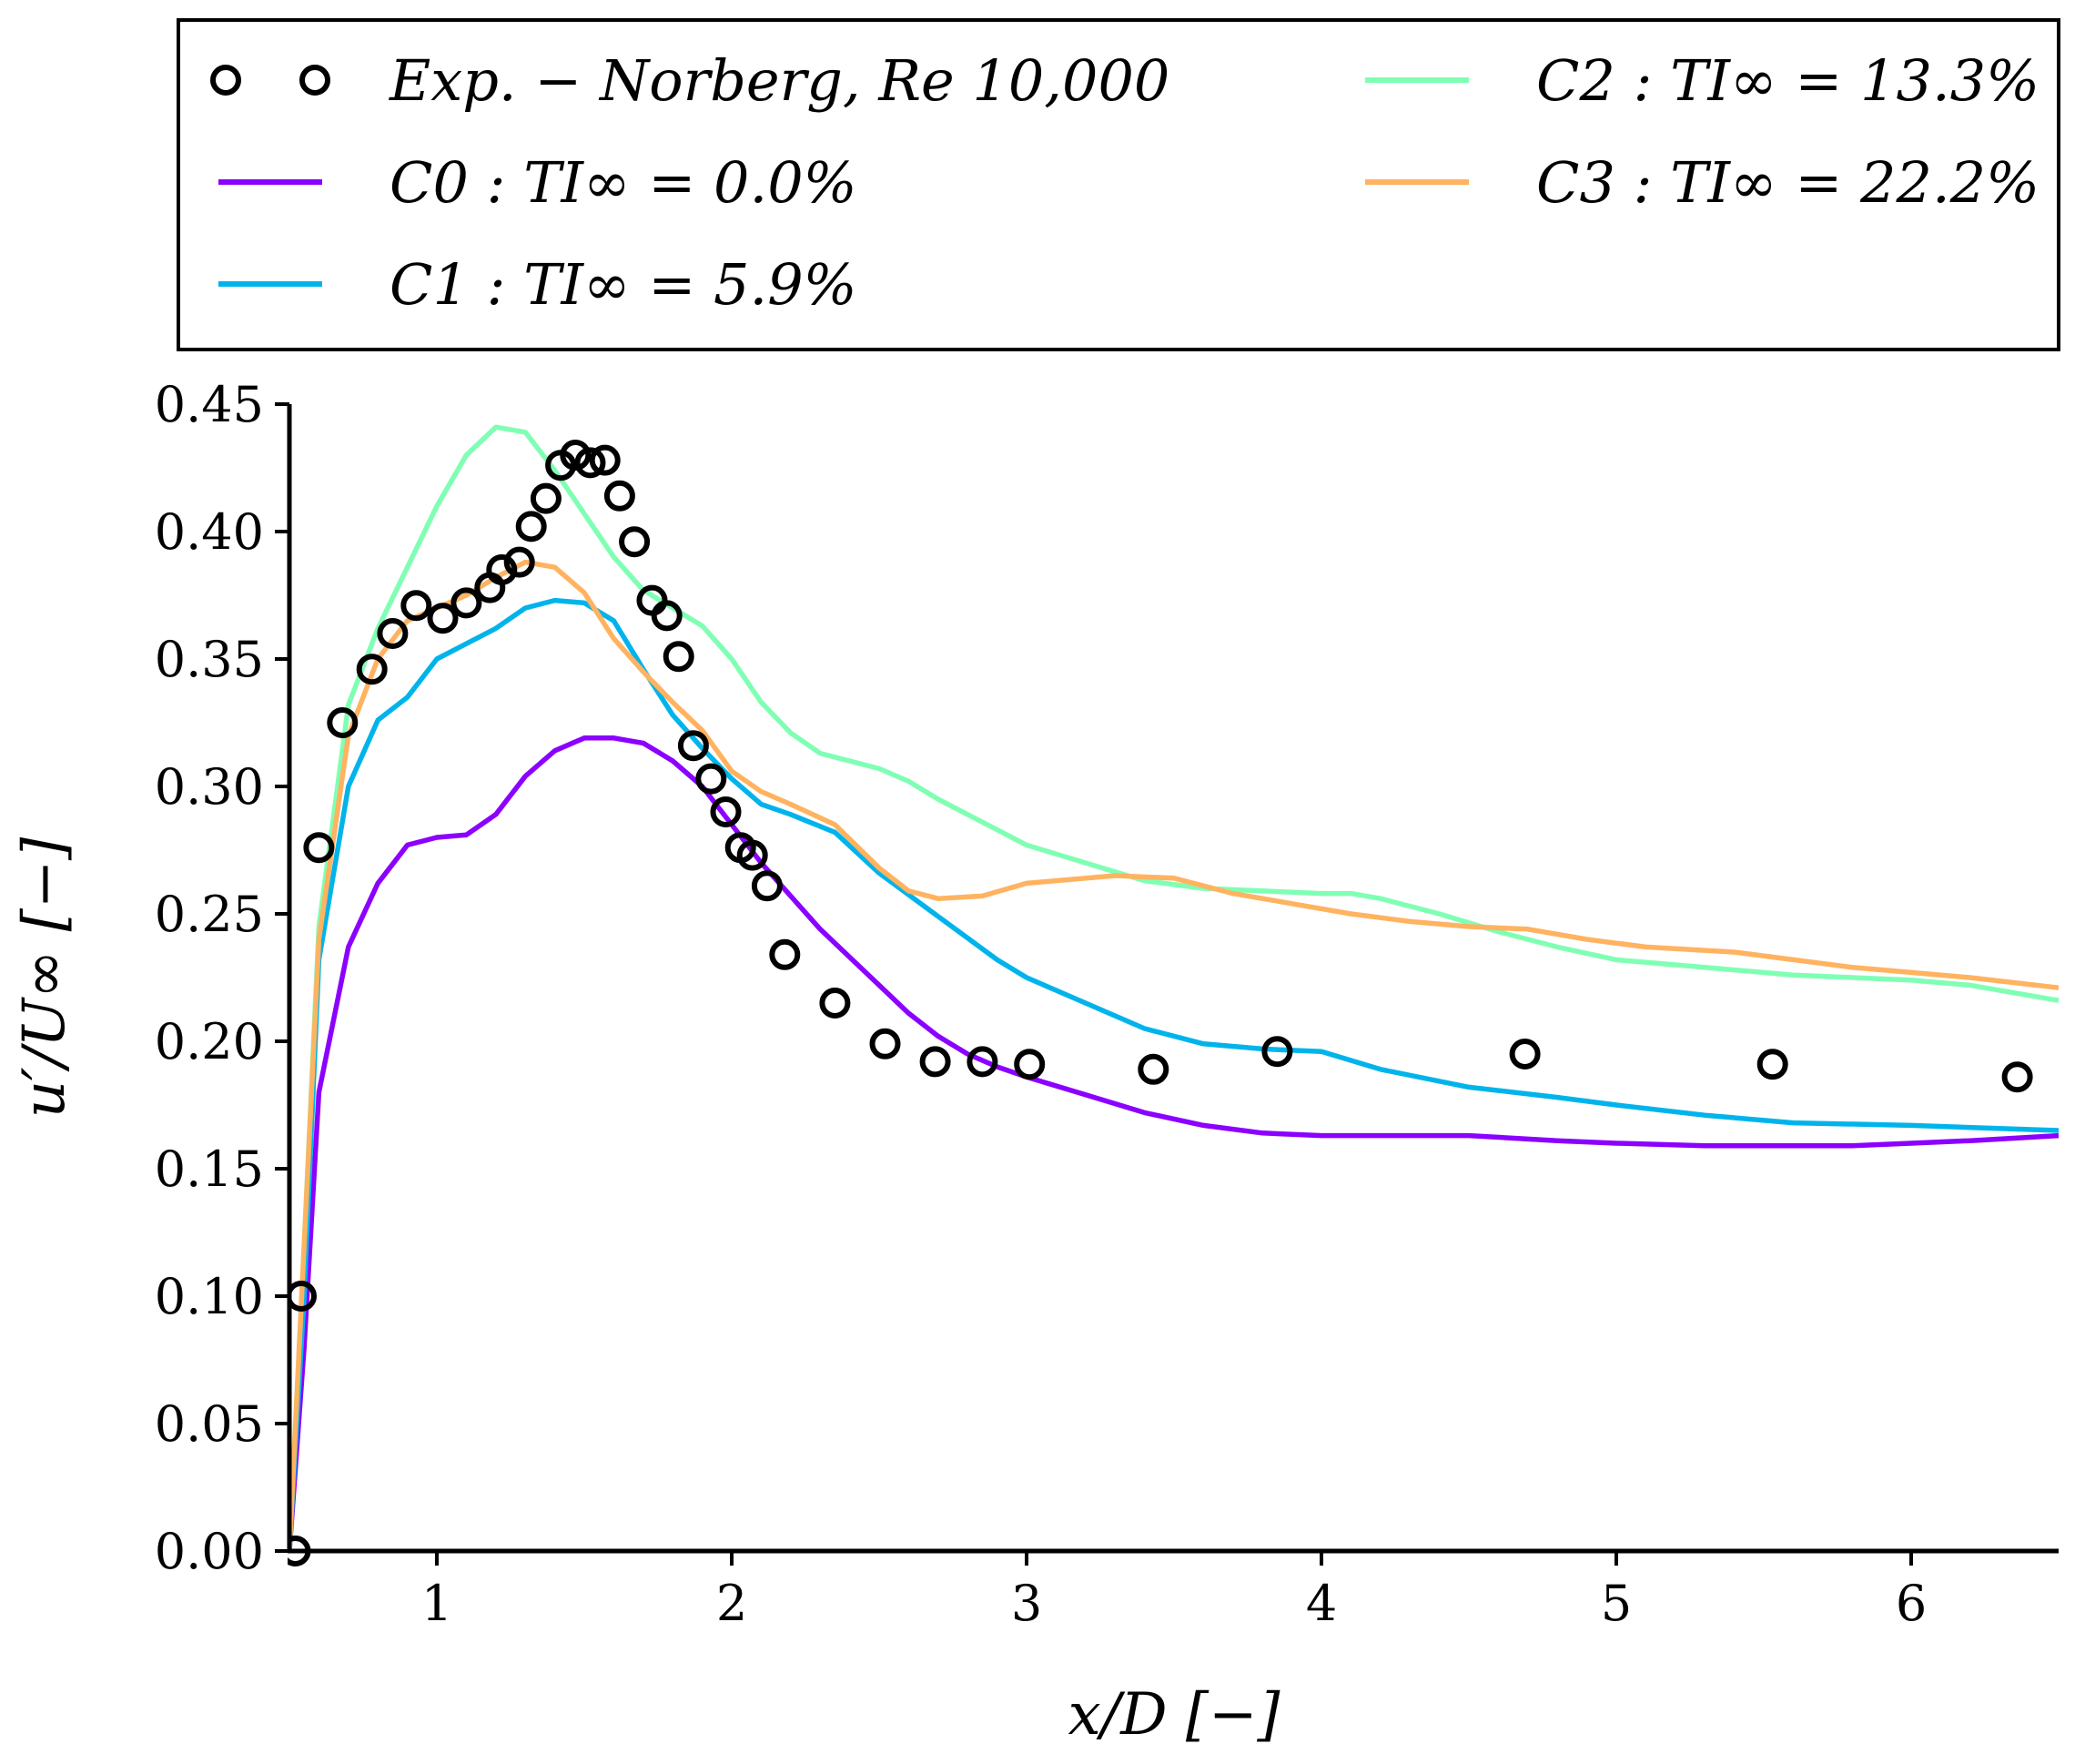 The width and height of the screenshot is (2075, 1764). Describe the element at coordinates (1616, 1603) in the screenshot. I see `x-tick-label: 5` at that location.